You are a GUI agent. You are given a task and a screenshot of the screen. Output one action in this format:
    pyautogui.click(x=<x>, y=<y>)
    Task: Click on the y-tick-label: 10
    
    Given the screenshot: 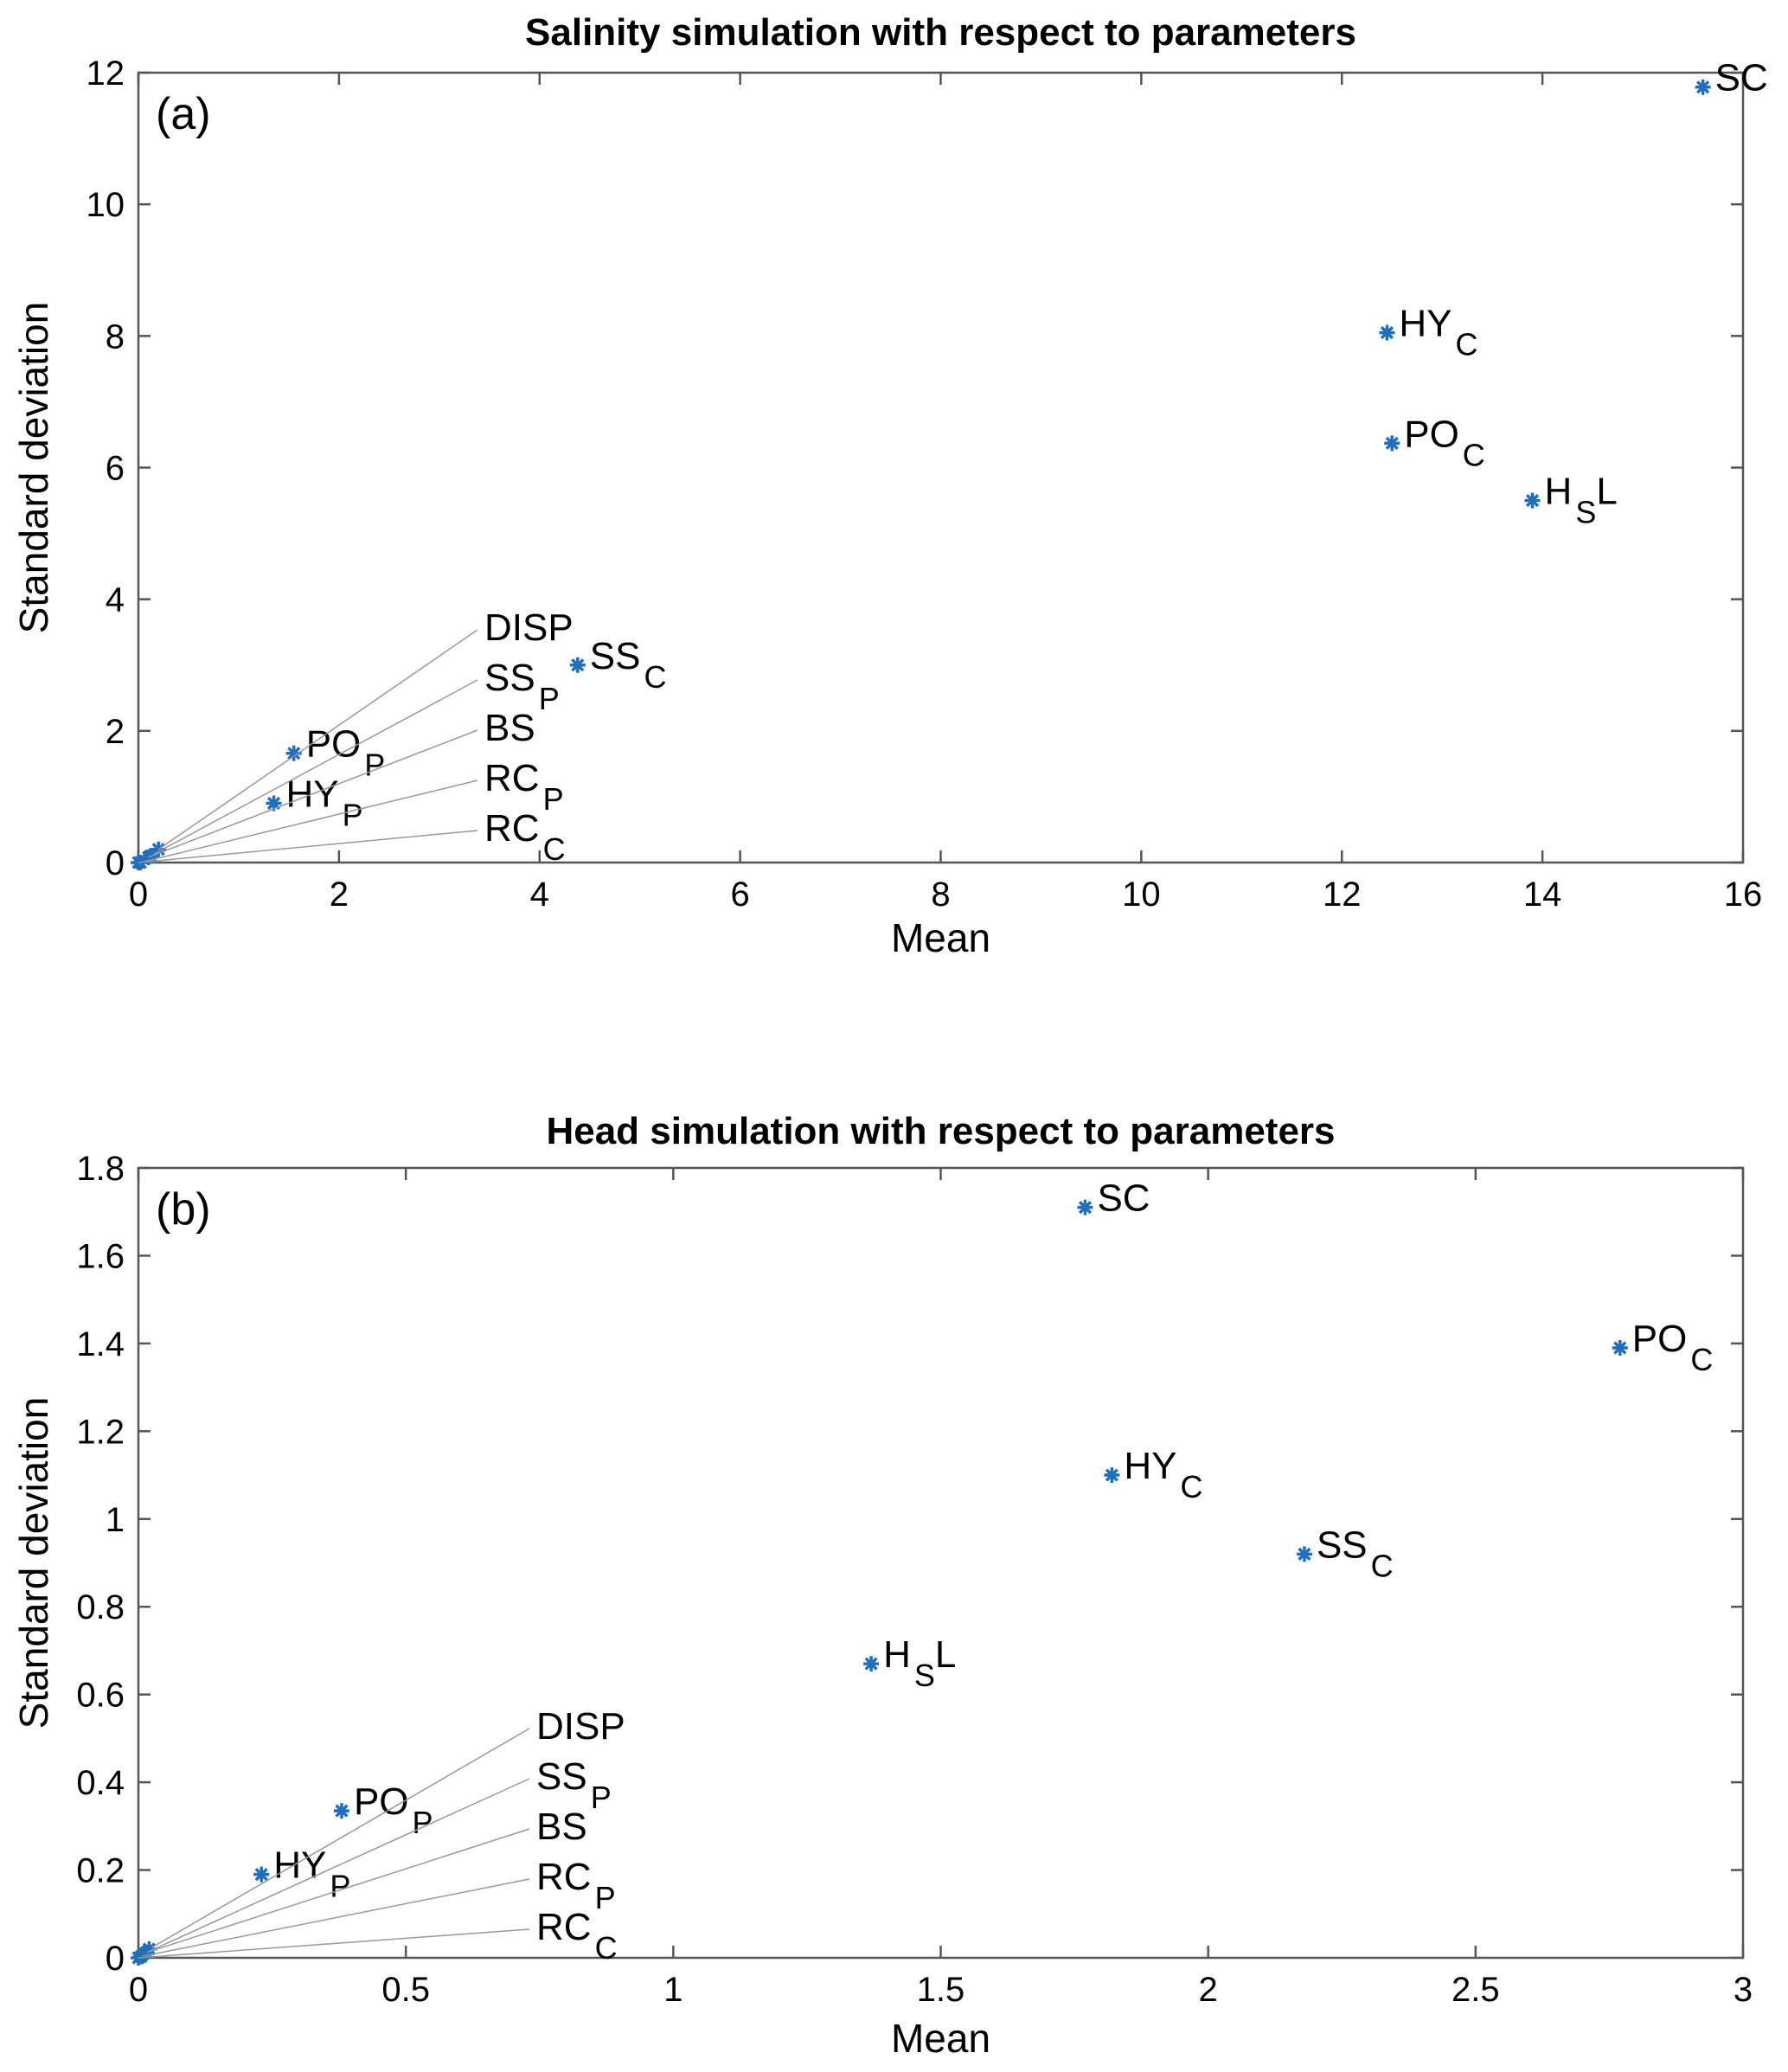 What is the action you would take?
    pyautogui.click(x=106, y=205)
    